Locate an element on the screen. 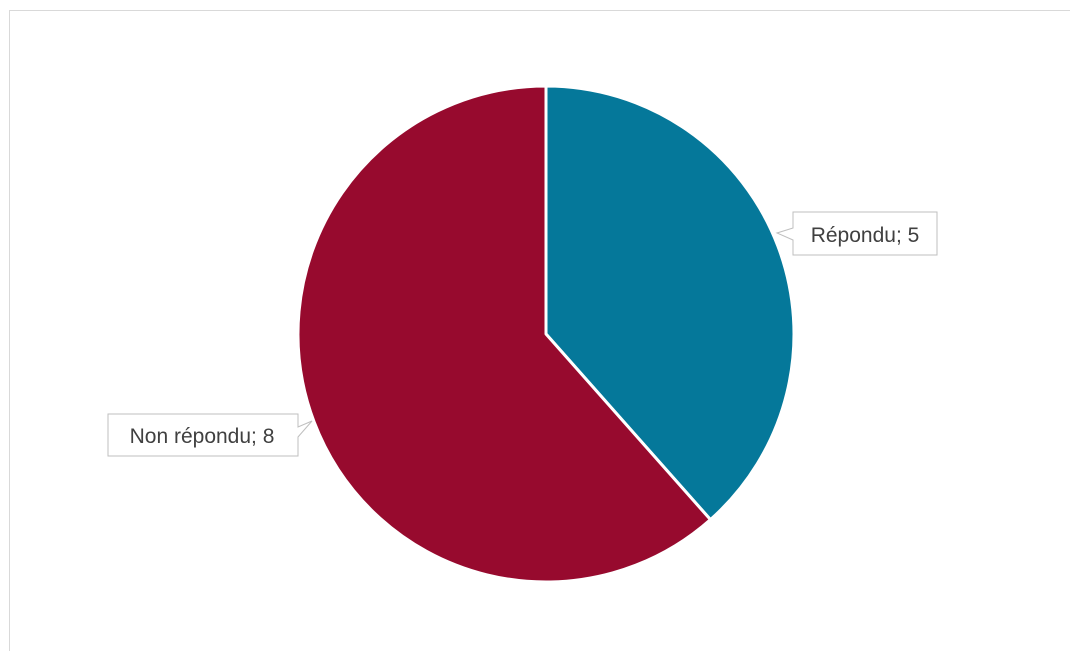 The image size is (1070, 651). callout-non-repondu-label: Non répondu; 8 is located at coordinates (202, 436).